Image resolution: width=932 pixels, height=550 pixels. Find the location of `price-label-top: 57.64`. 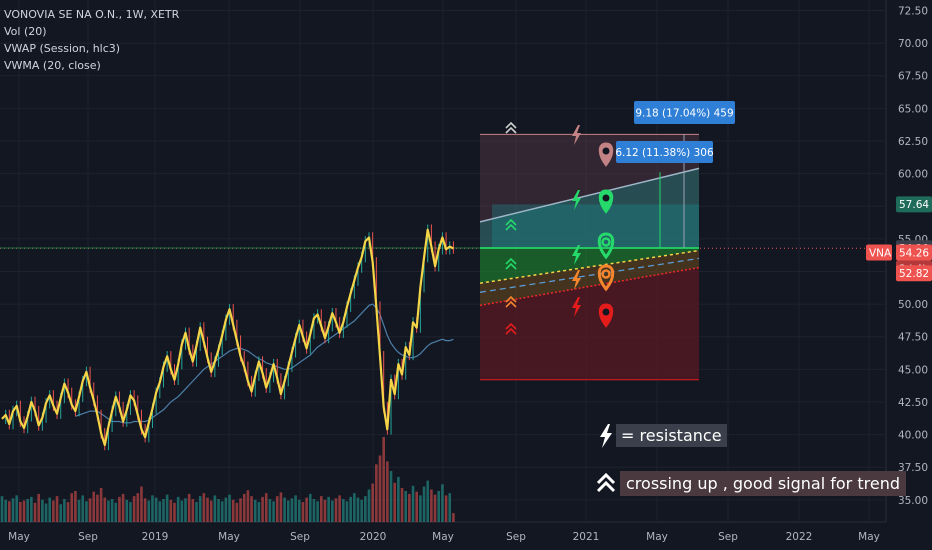

price-label-top: 57.64 is located at coordinates (914, 204).